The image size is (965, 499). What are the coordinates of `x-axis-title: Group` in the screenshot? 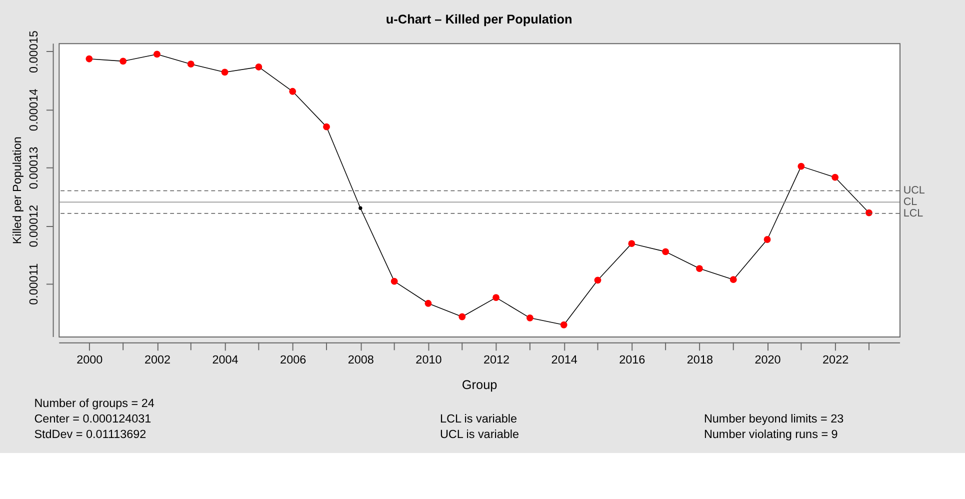 It's located at (480, 384).